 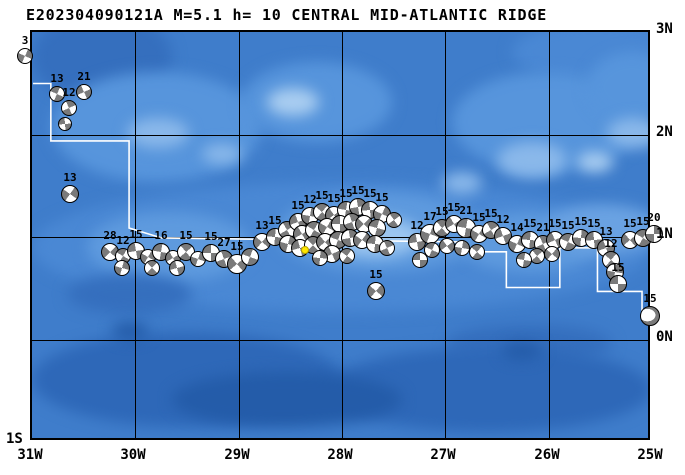 What do you see at coordinates (664, 132) in the screenshot?
I see `lat-tick-label: 2N` at bounding box center [664, 132].